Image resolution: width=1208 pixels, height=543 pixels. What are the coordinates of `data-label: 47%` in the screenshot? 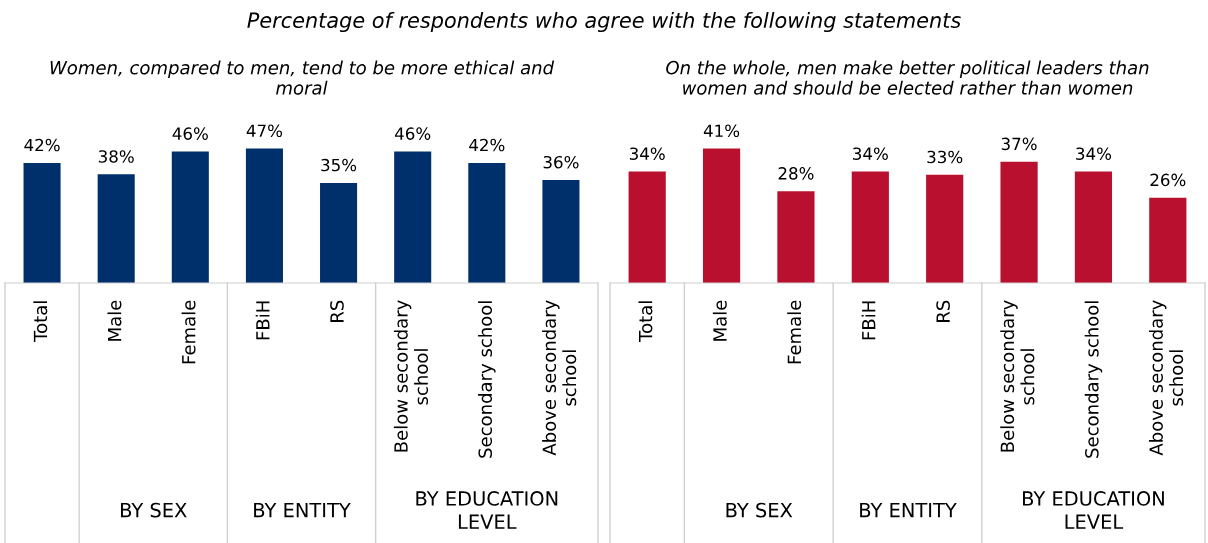 It's located at (264, 131).